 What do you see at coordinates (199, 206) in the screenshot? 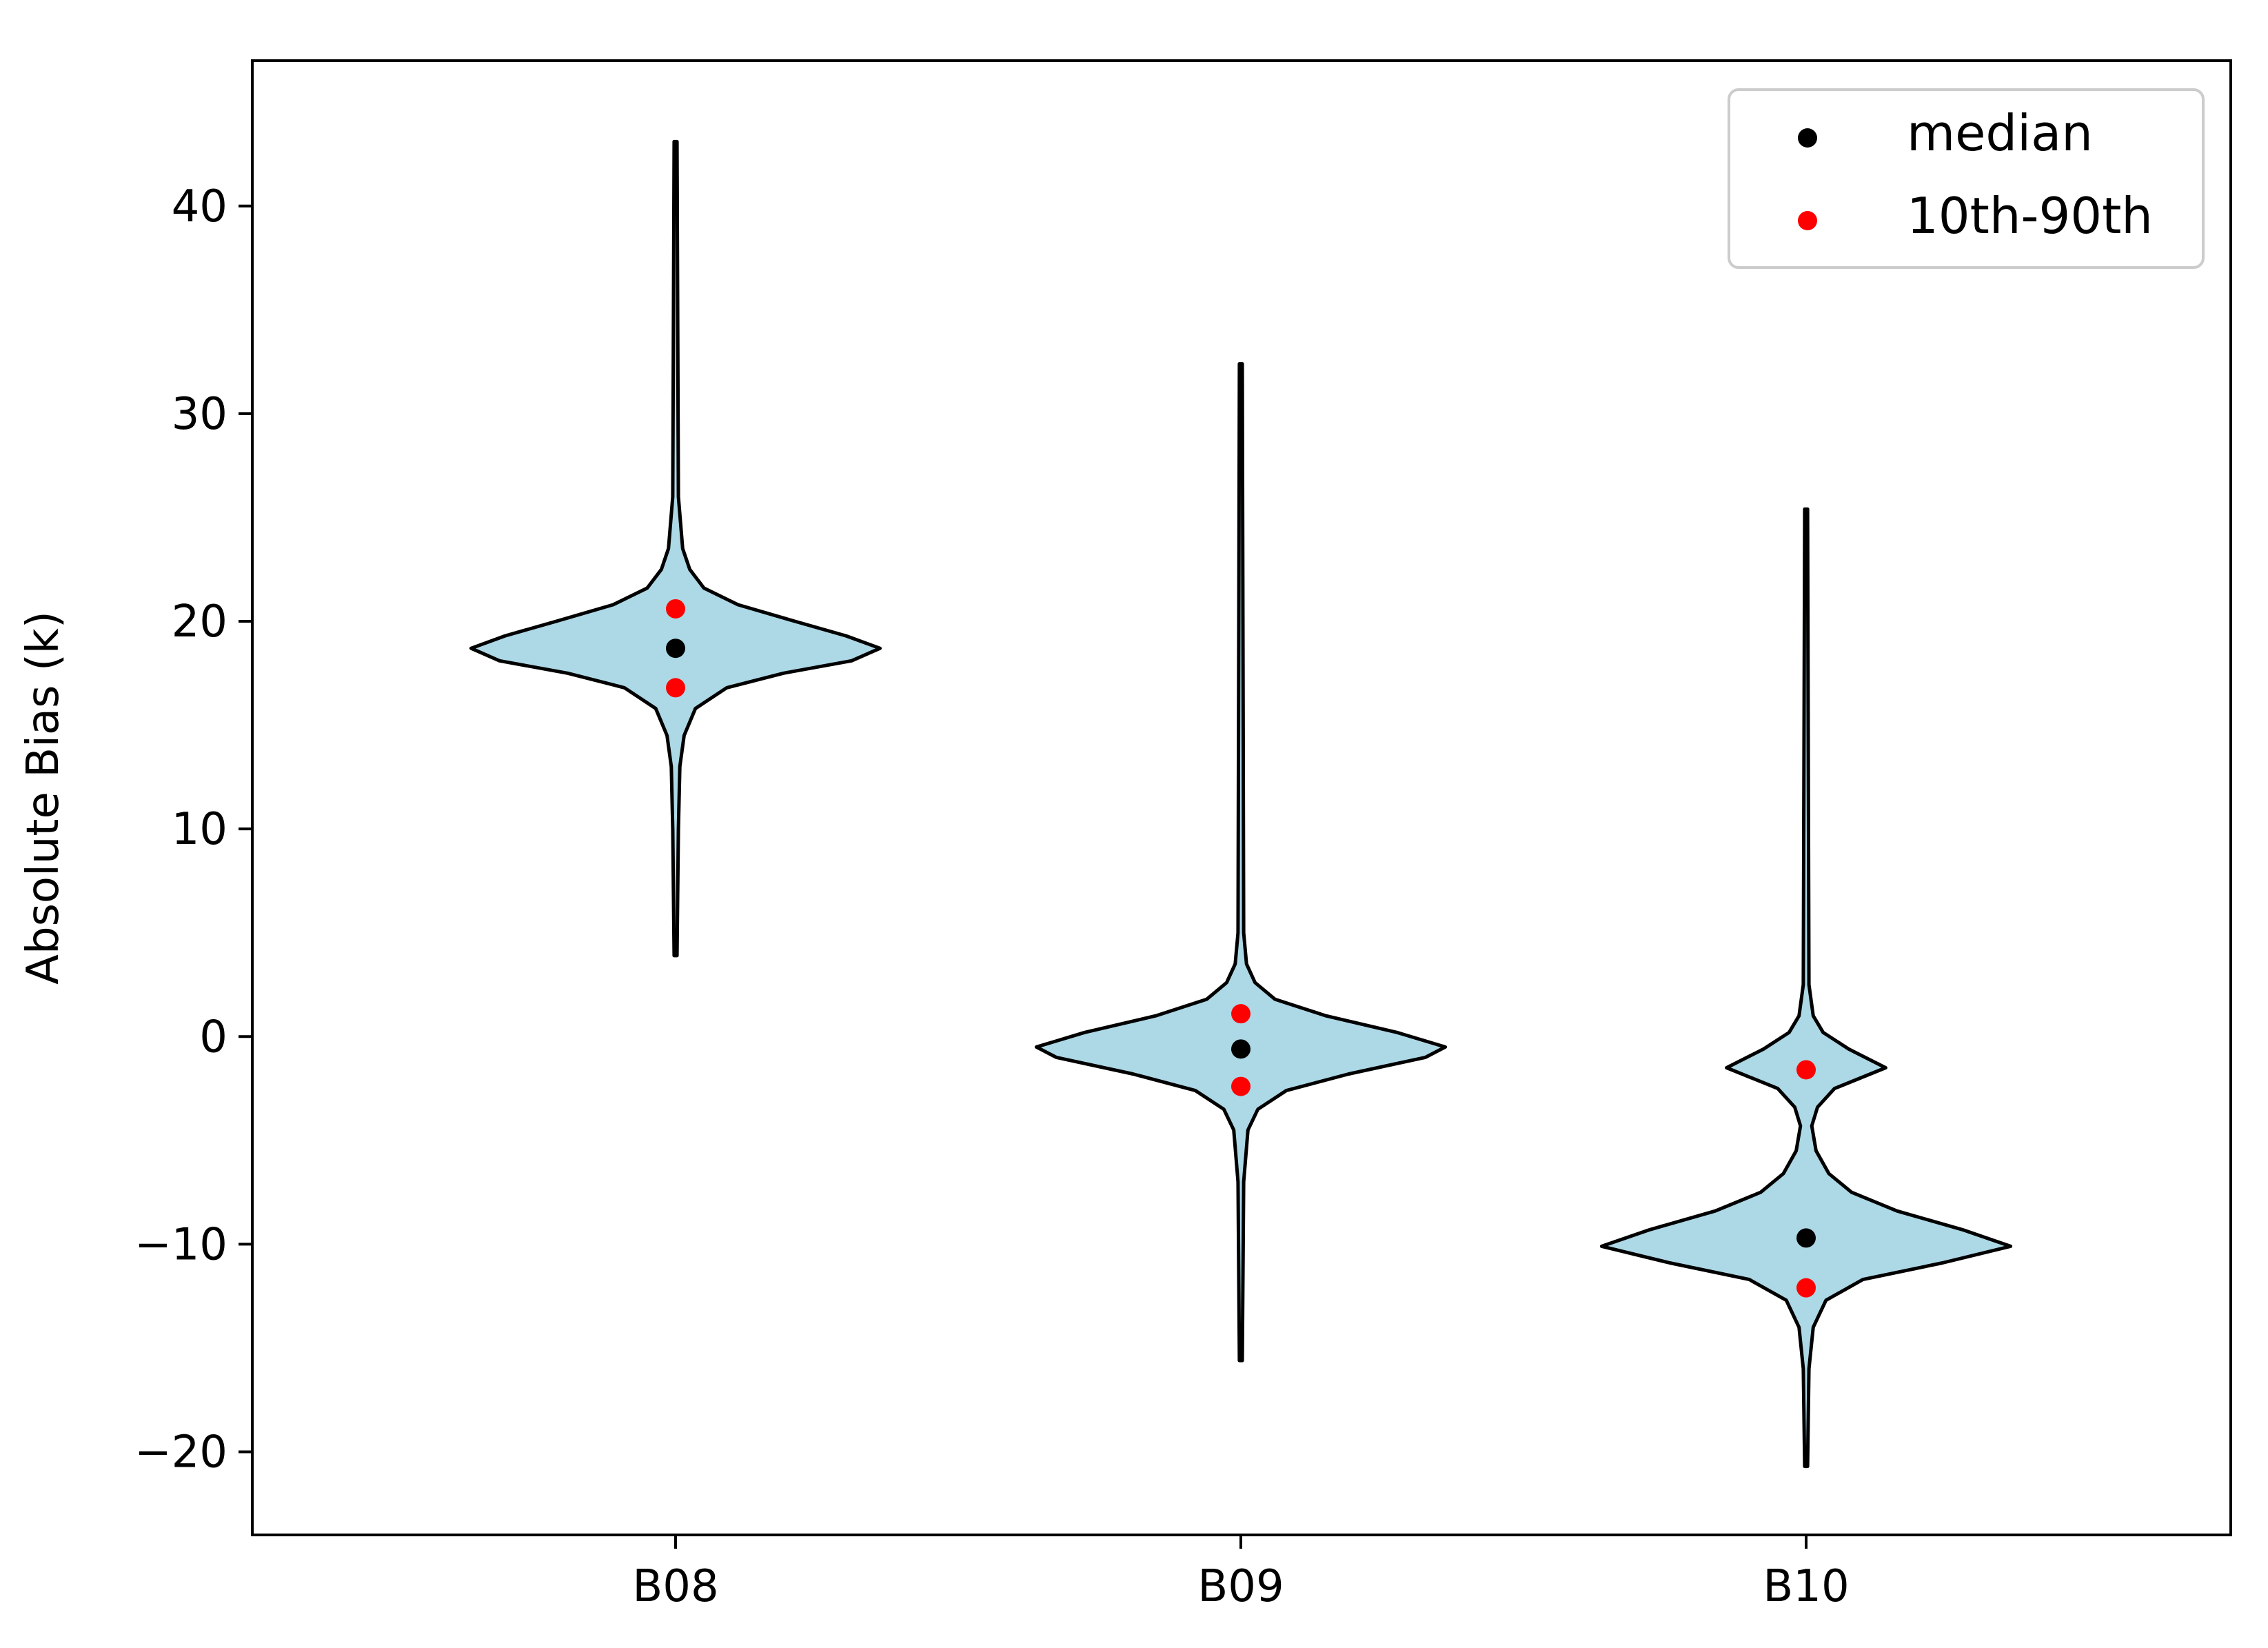
I see `y-tick-label: 40` at bounding box center [199, 206].